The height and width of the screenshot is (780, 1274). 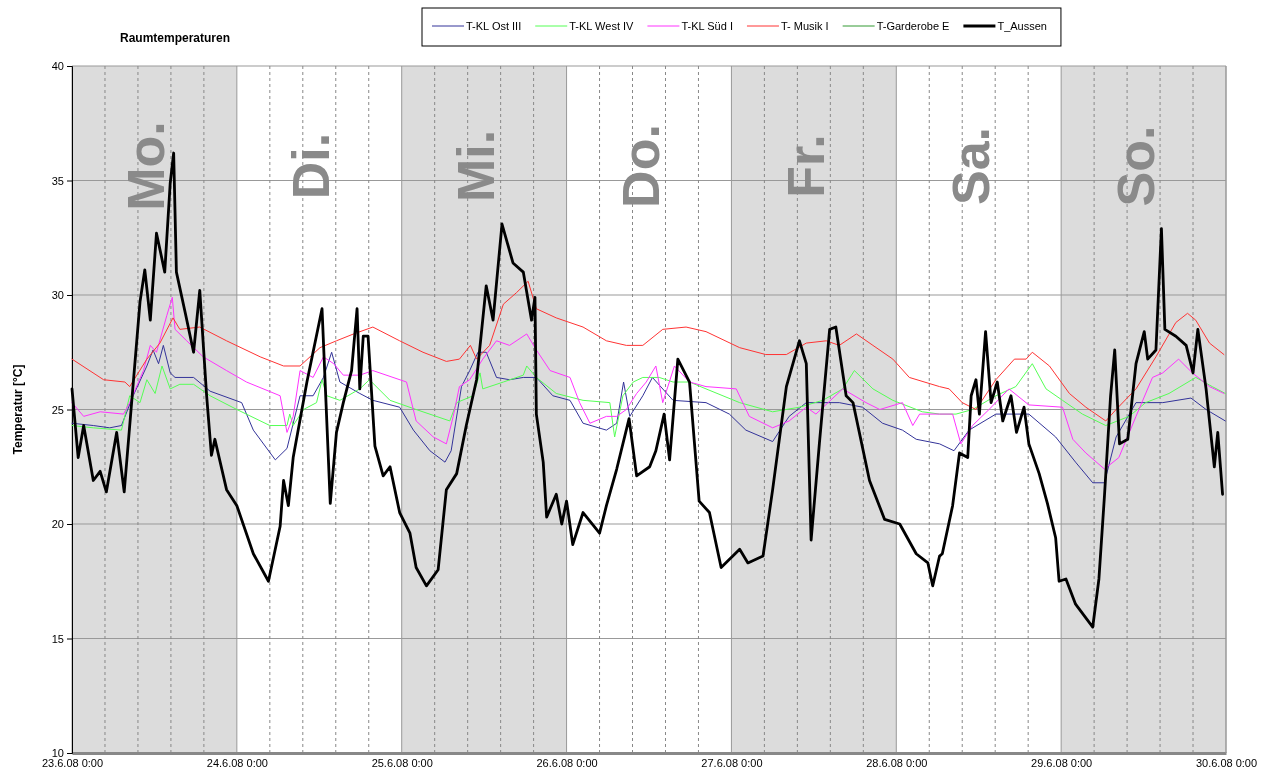 What do you see at coordinates (494, 26) in the screenshot?
I see `legend-label: T-KL Ost III` at bounding box center [494, 26].